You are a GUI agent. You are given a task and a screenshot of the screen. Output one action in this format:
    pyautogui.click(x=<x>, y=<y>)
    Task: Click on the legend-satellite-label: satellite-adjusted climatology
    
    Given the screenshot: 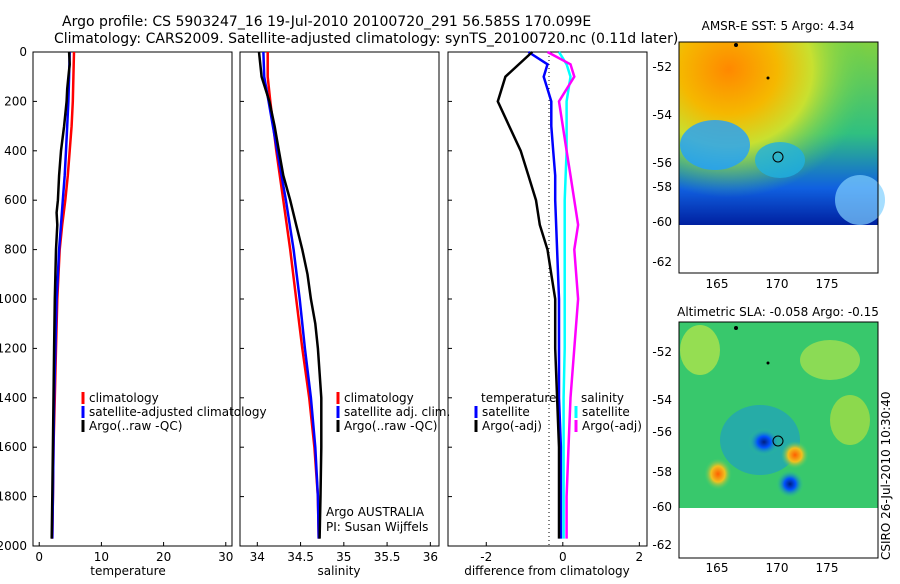 What is the action you would take?
    pyautogui.click(x=178, y=412)
    